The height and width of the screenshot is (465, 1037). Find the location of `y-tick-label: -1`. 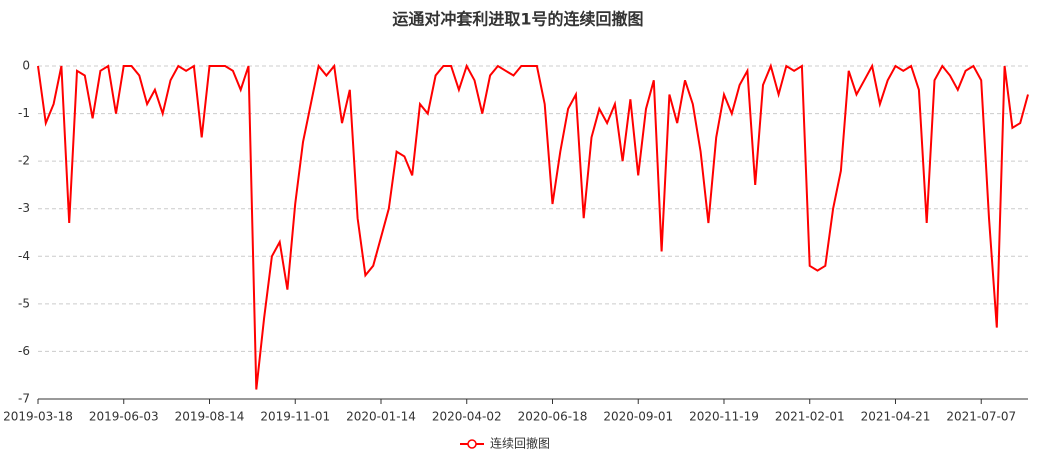

y-tick-label: -1 is located at coordinates (24, 113).